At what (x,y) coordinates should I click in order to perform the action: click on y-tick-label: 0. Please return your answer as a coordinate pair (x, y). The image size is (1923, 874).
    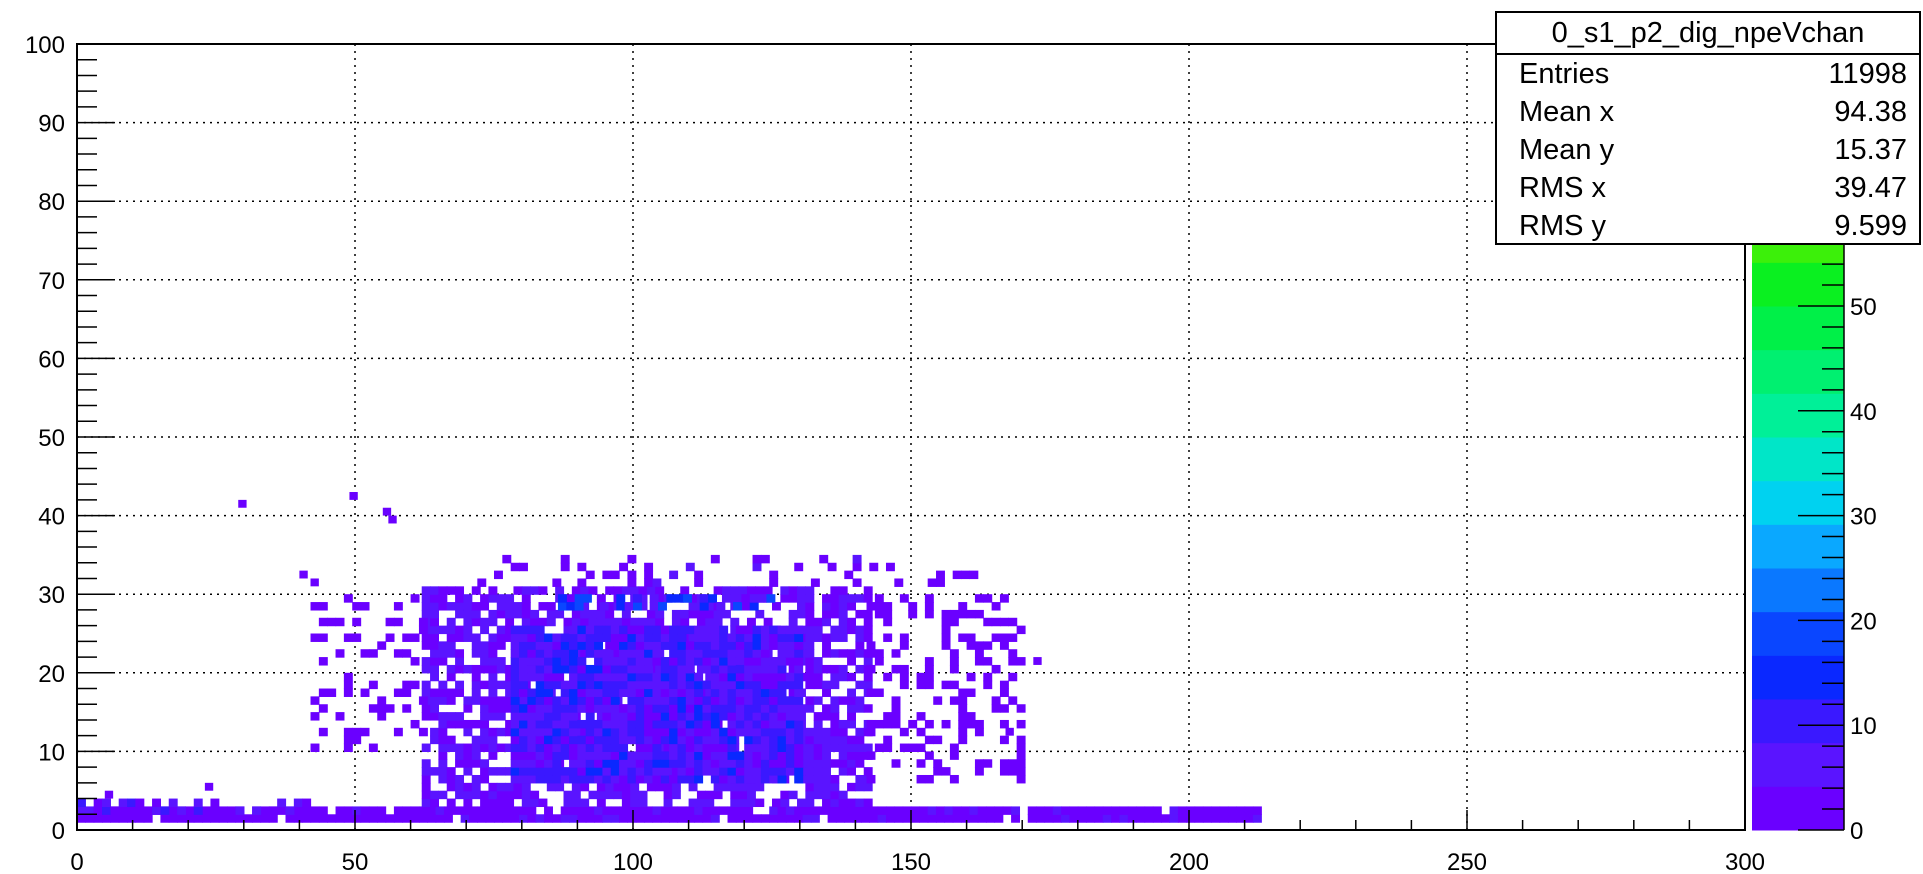
    Looking at the image, I should click on (58, 831).